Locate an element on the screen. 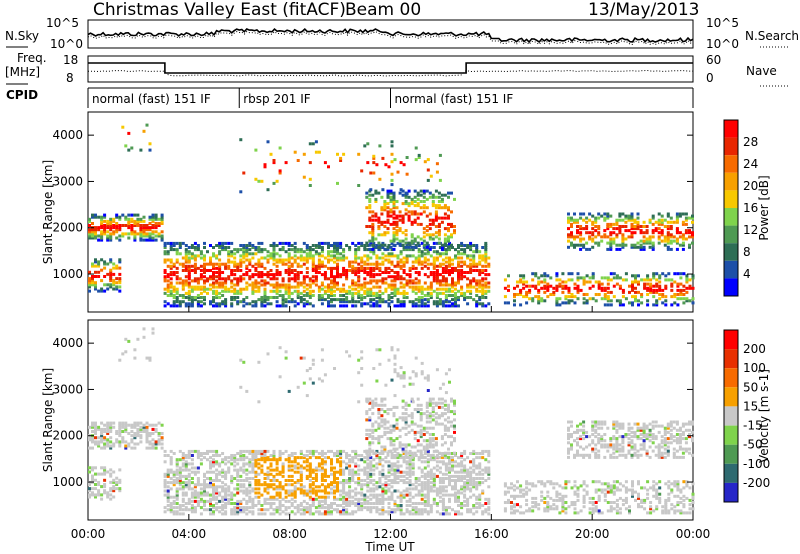  freq-strip is located at coordinates (390, 69).